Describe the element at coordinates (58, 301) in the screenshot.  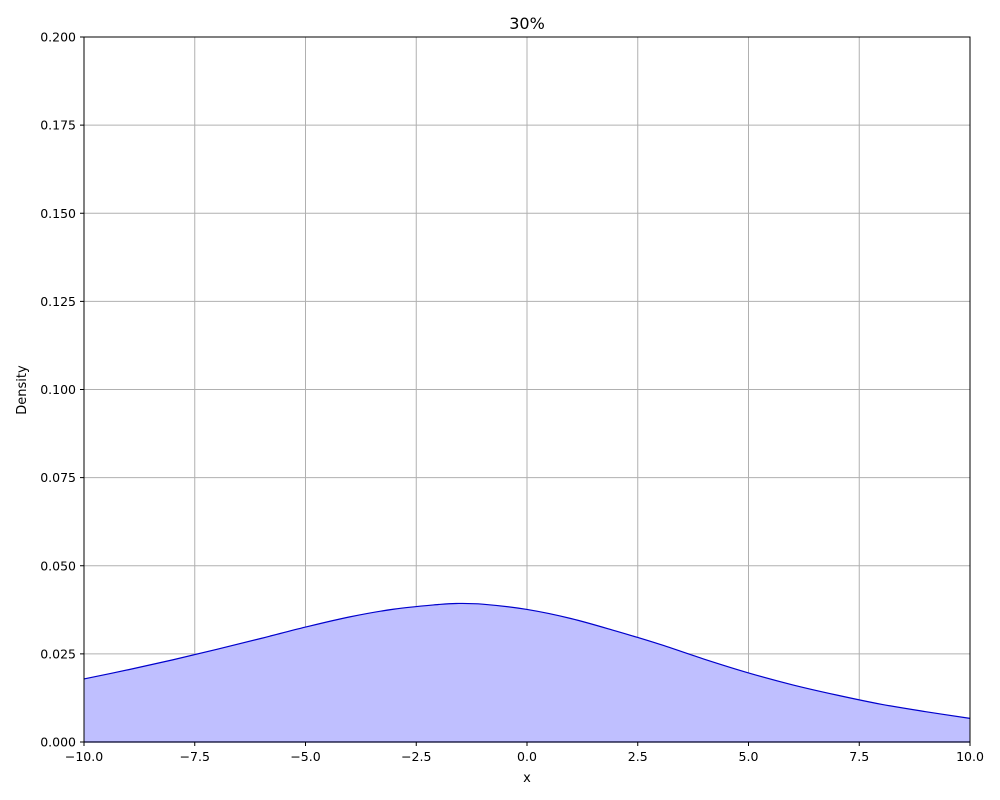
I see `y-tick-label: 0.125` at that location.